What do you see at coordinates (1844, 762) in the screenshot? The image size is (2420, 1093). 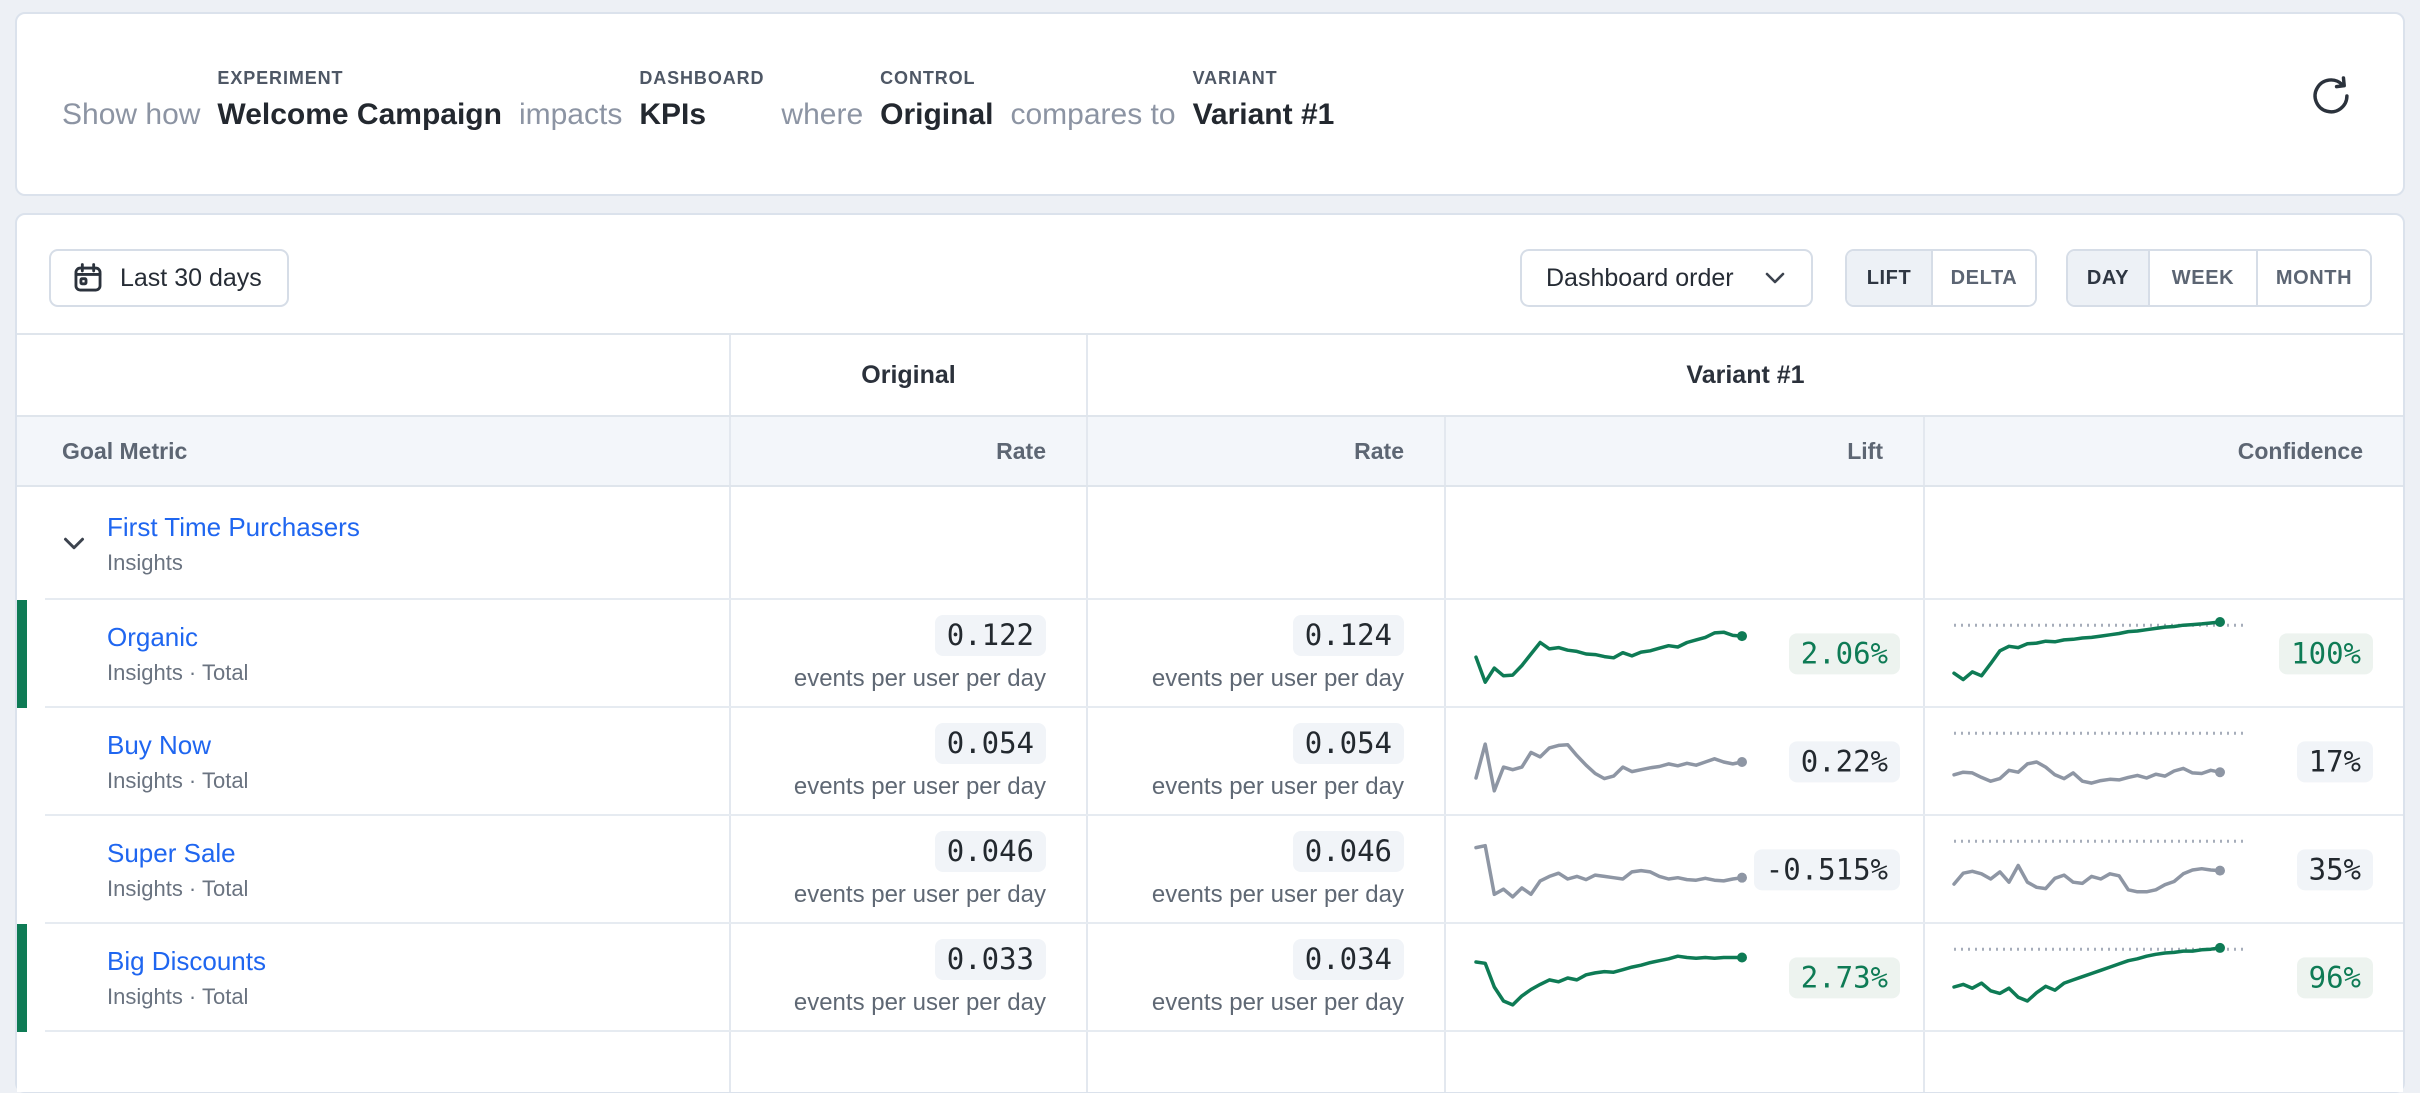 I see `lift-value: 0.22%` at bounding box center [1844, 762].